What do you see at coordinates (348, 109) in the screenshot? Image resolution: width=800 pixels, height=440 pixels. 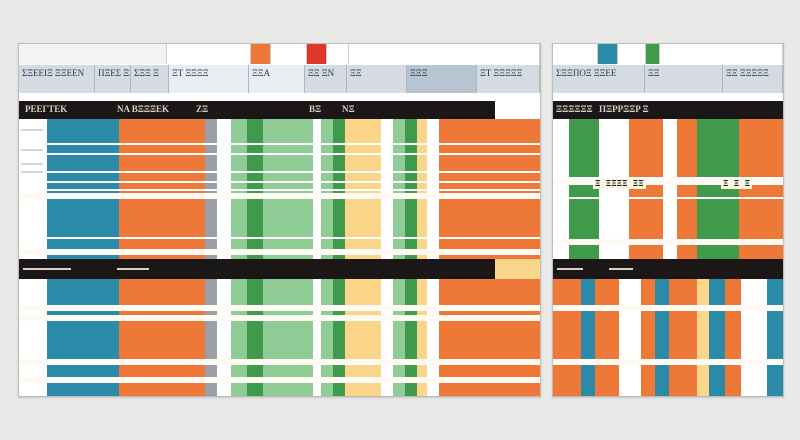 I see `column-header-label: ΝΞ` at bounding box center [348, 109].